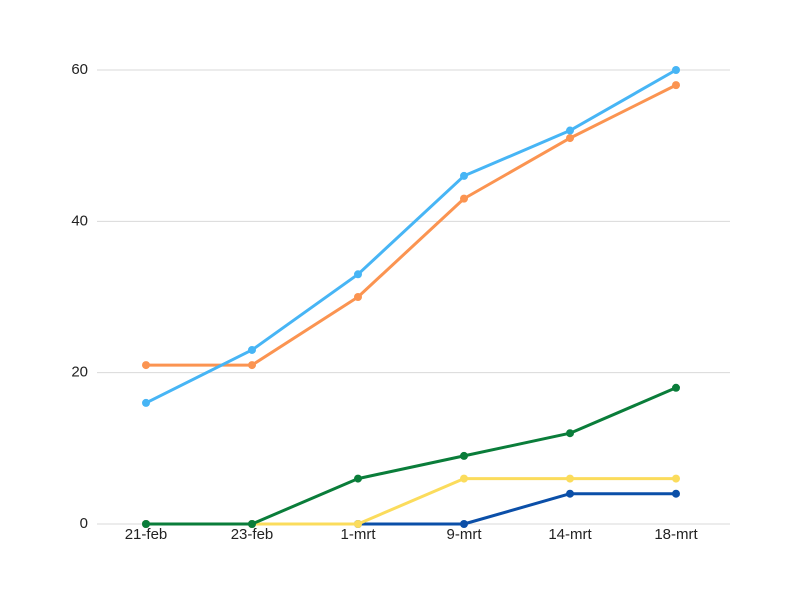  I want to click on y-tick-label: 20, so click(79, 372).